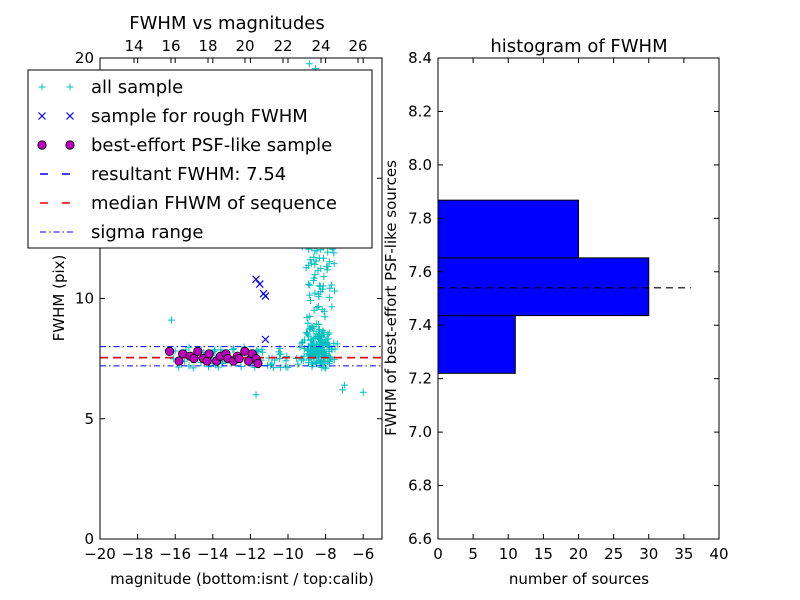 Image resolution: width=800 pixels, height=600 pixels. I want to click on top-tick-label: 22, so click(282, 46).